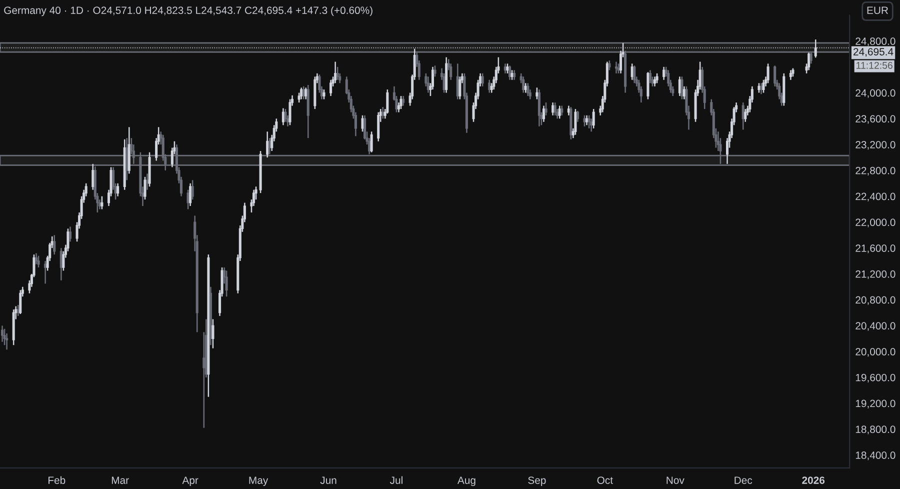 This screenshot has width=900, height=489. I want to click on text: 11:12:56, so click(874, 65).